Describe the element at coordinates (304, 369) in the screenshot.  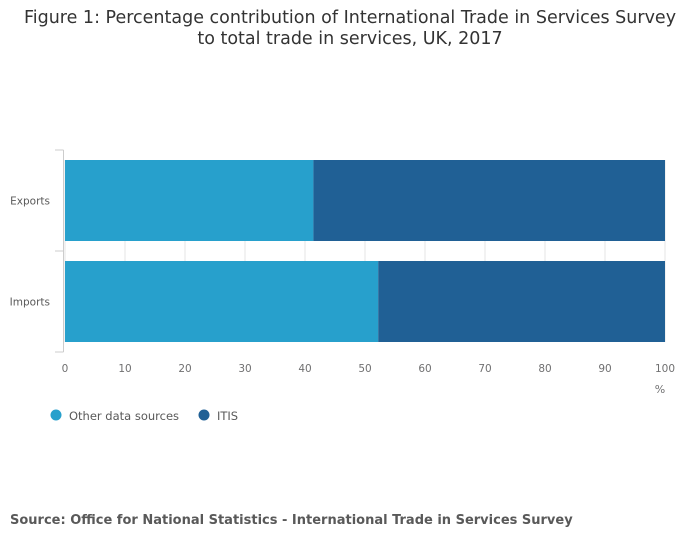
I see `x-tick-label-40: 40` at that location.